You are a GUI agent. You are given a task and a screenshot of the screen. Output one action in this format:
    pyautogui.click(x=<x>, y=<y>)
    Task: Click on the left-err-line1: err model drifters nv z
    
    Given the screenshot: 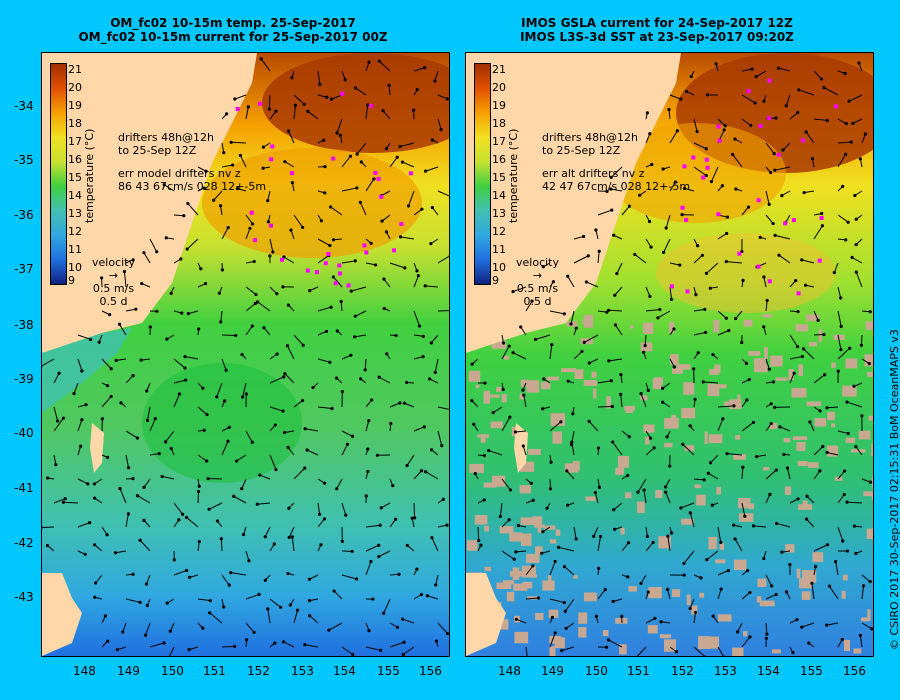 What is the action you would take?
    pyautogui.click(x=179, y=173)
    